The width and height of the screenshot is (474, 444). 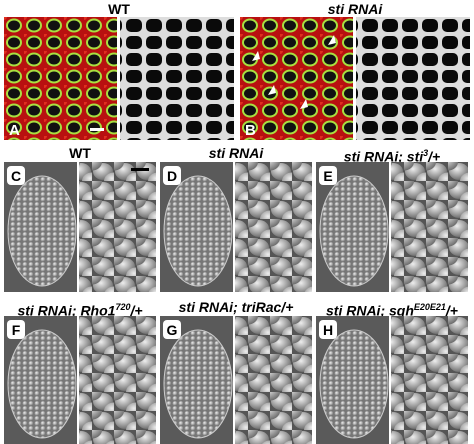 I want to click on sem-panel: H, so click(x=392, y=380).